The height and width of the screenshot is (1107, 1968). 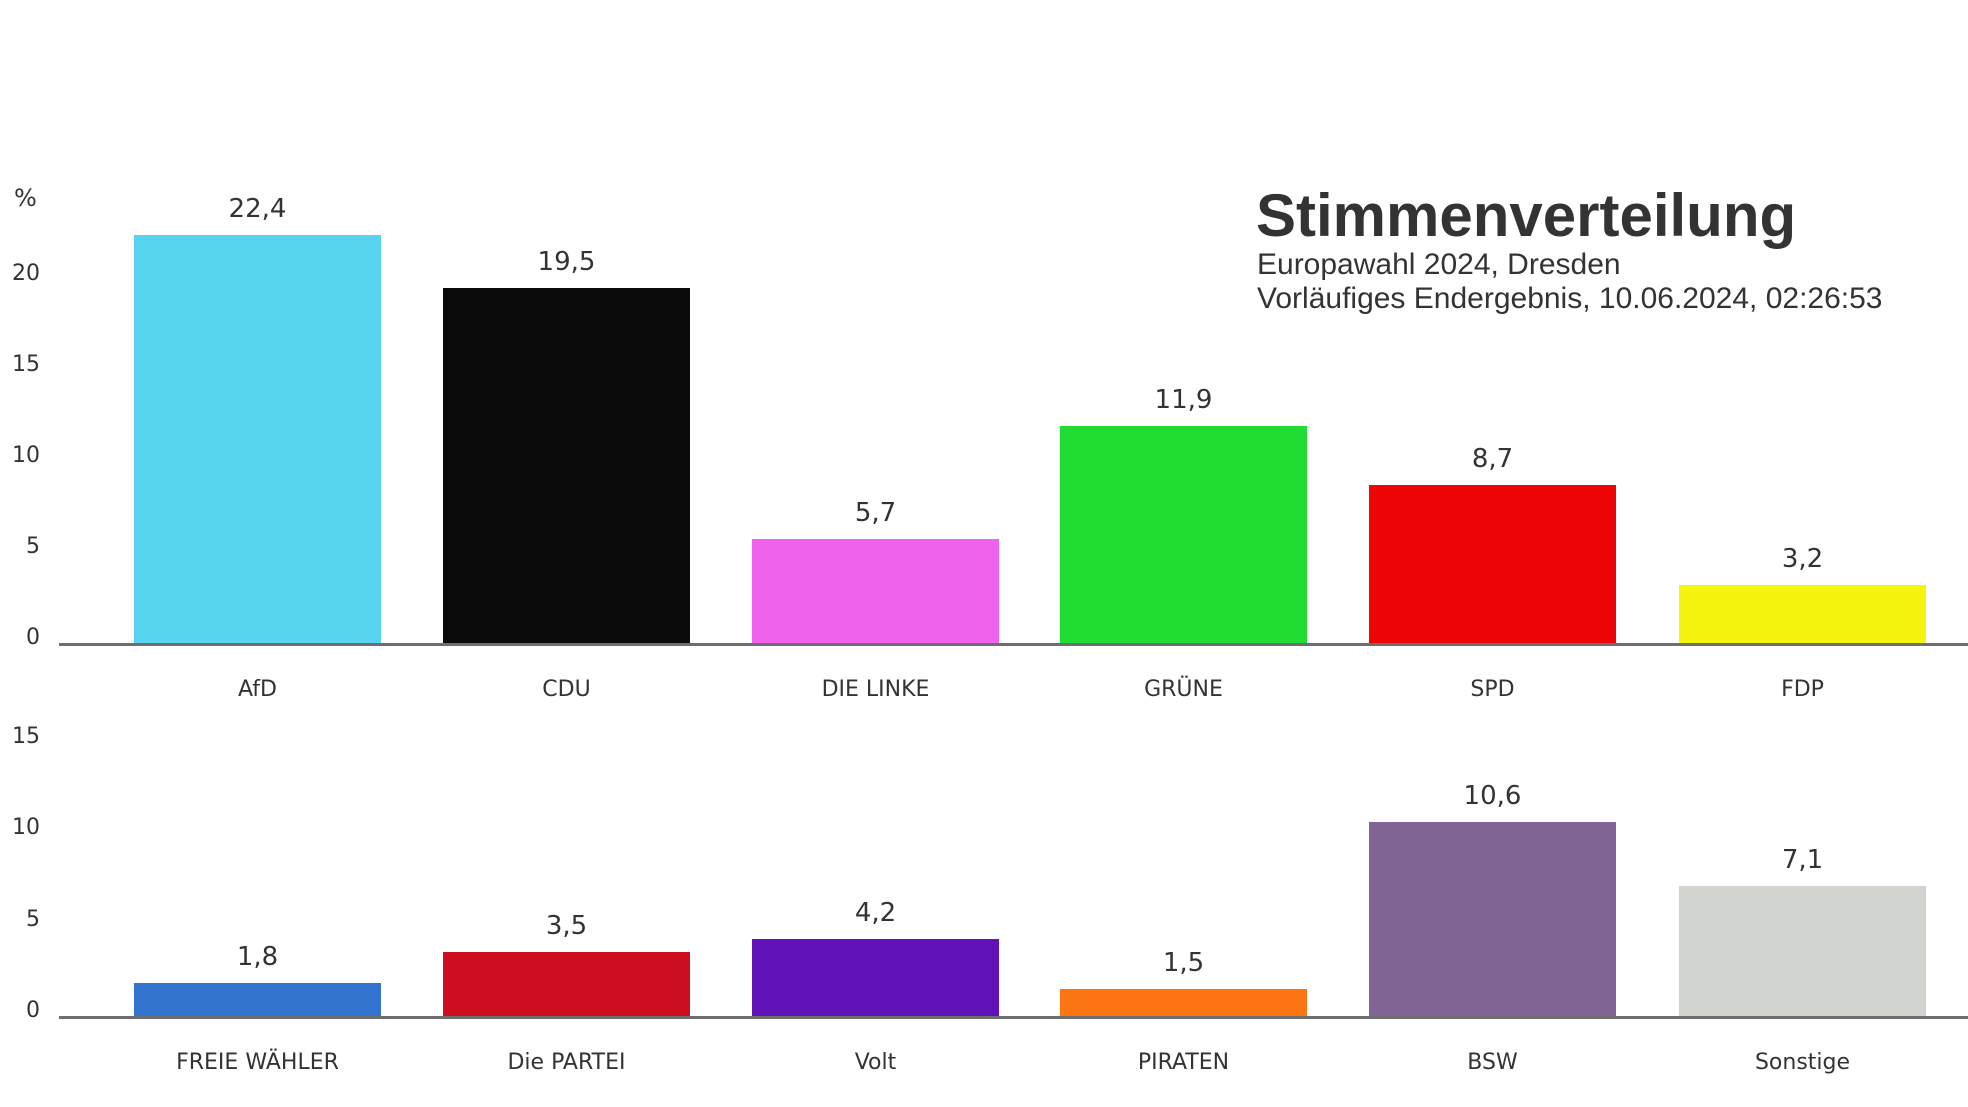 What do you see at coordinates (566, 925) in the screenshot?
I see `bar-value-label: 3,5` at bounding box center [566, 925].